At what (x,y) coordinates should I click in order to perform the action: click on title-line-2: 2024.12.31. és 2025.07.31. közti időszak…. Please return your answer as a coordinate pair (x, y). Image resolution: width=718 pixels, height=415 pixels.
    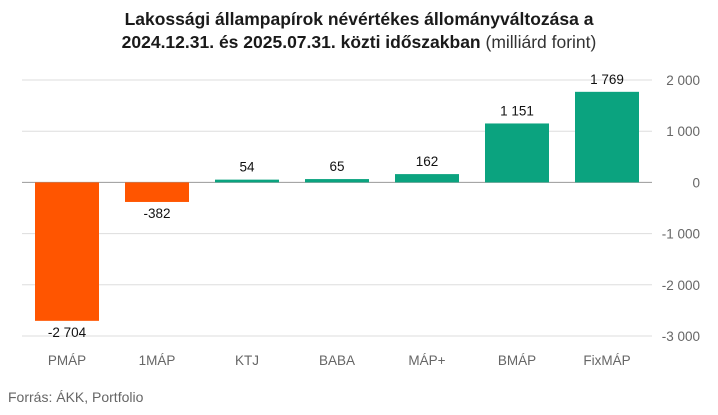
    Looking at the image, I should click on (359, 42).